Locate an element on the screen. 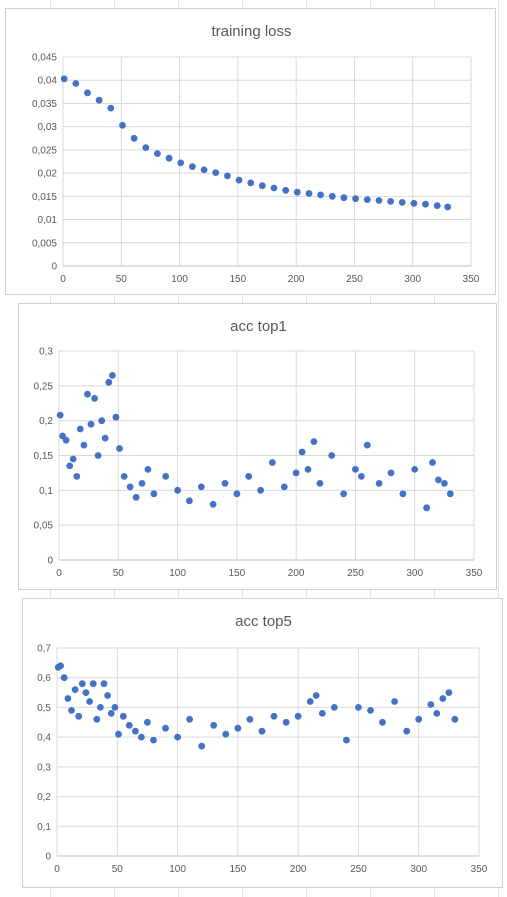  y-tick-label: 0,25 is located at coordinates (44, 386).